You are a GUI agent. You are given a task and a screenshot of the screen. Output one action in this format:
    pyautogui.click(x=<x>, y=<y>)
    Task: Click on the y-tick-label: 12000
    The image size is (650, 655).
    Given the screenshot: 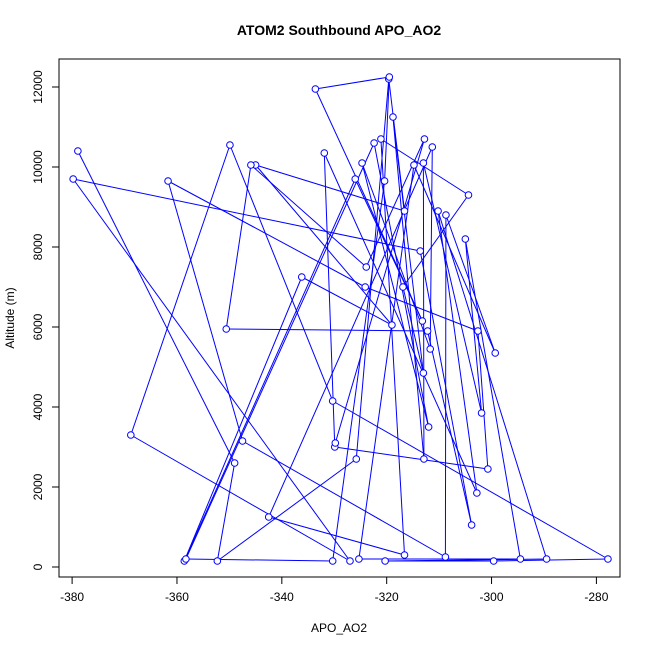 What is the action you would take?
    pyautogui.click(x=38, y=87)
    